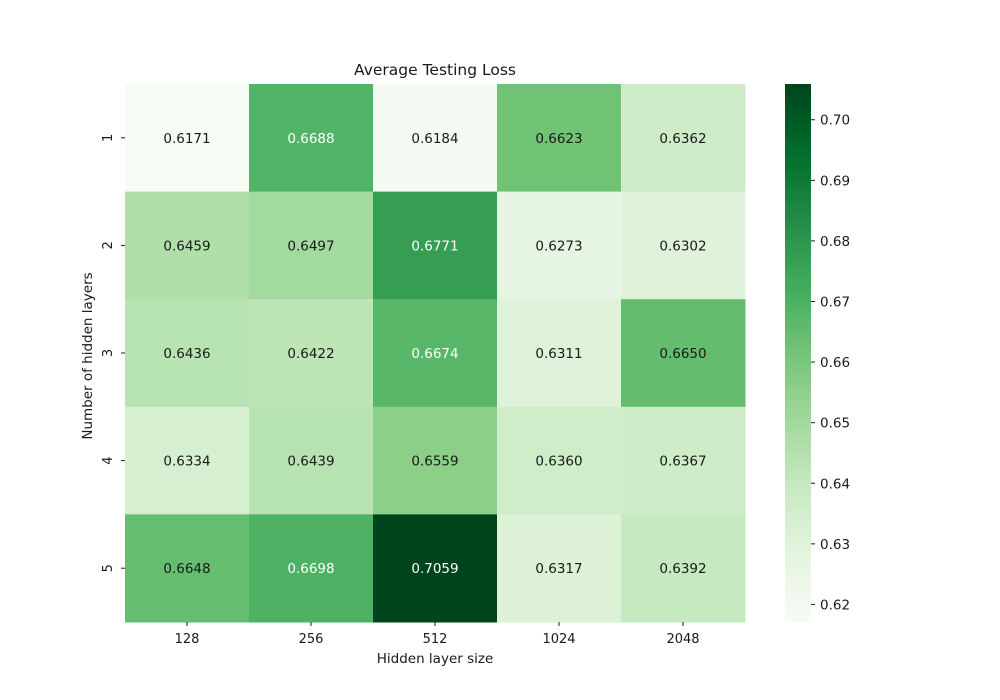 This screenshot has width=1000, height=700. Describe the element at coordinates (835, 605) in the screenshot. I see `colorbar-tick-label: 0.62` at that location.